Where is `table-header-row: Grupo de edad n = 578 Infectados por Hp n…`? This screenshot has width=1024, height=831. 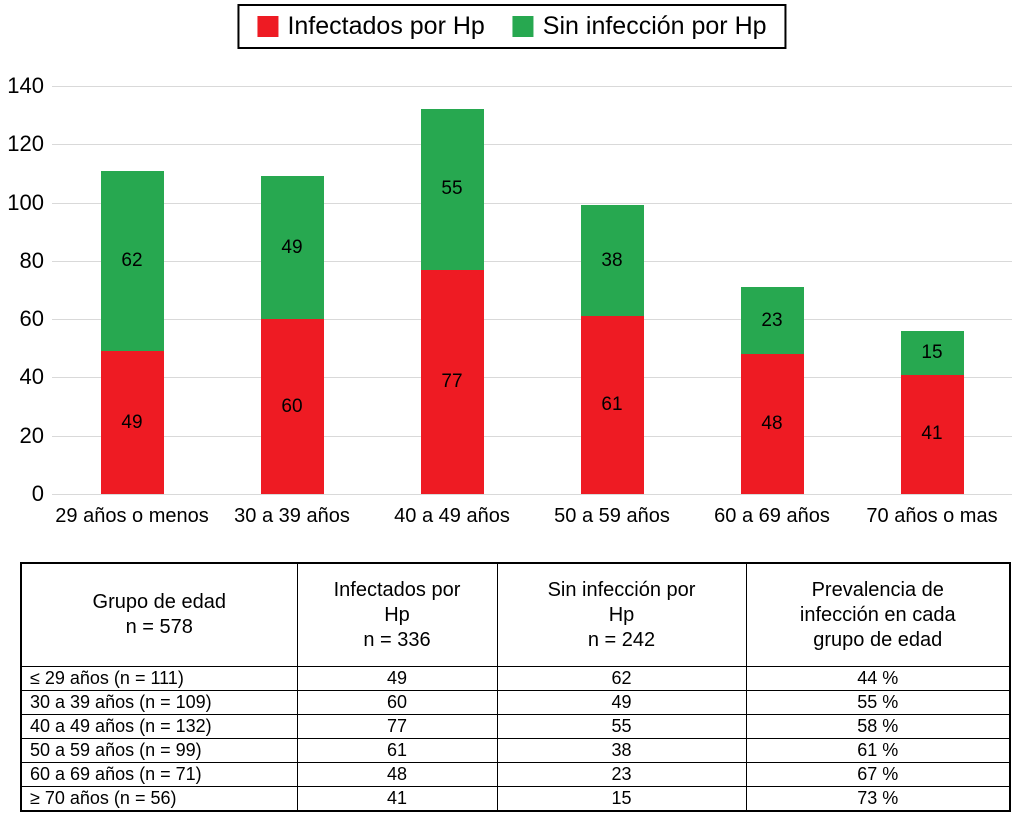 table-header-row: Grupo de edad n = 578 Infectados por Hp n… is located at coordinates (515, 614).